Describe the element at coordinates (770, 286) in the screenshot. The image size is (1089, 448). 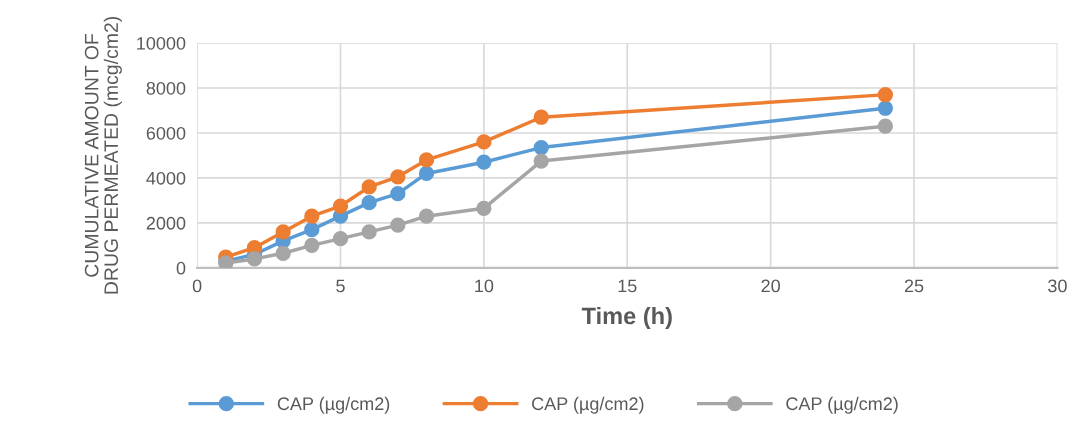
I see `x-tick-label: 20` at that location.